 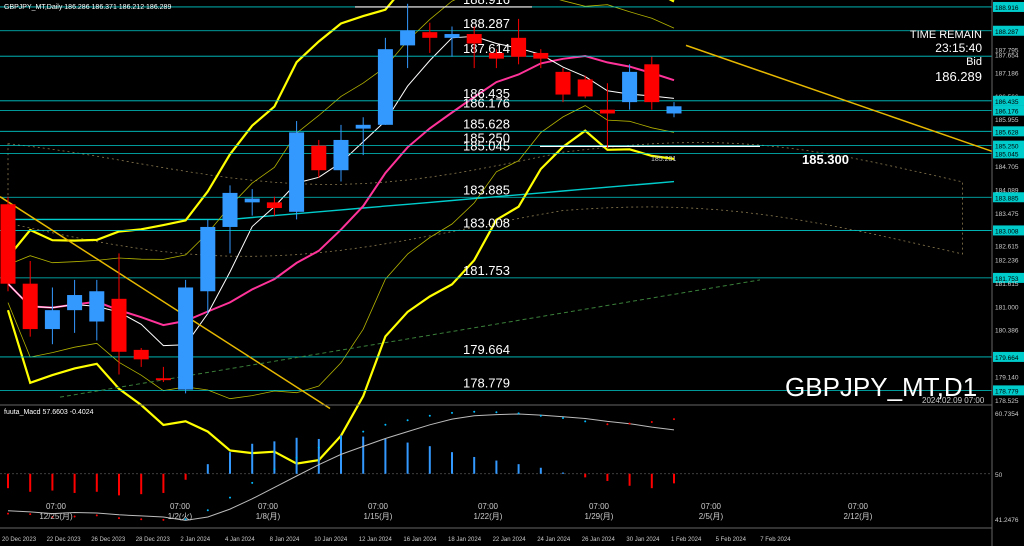 I want to click on price-tick-label: 182.615, so click(x=1007, y=246).